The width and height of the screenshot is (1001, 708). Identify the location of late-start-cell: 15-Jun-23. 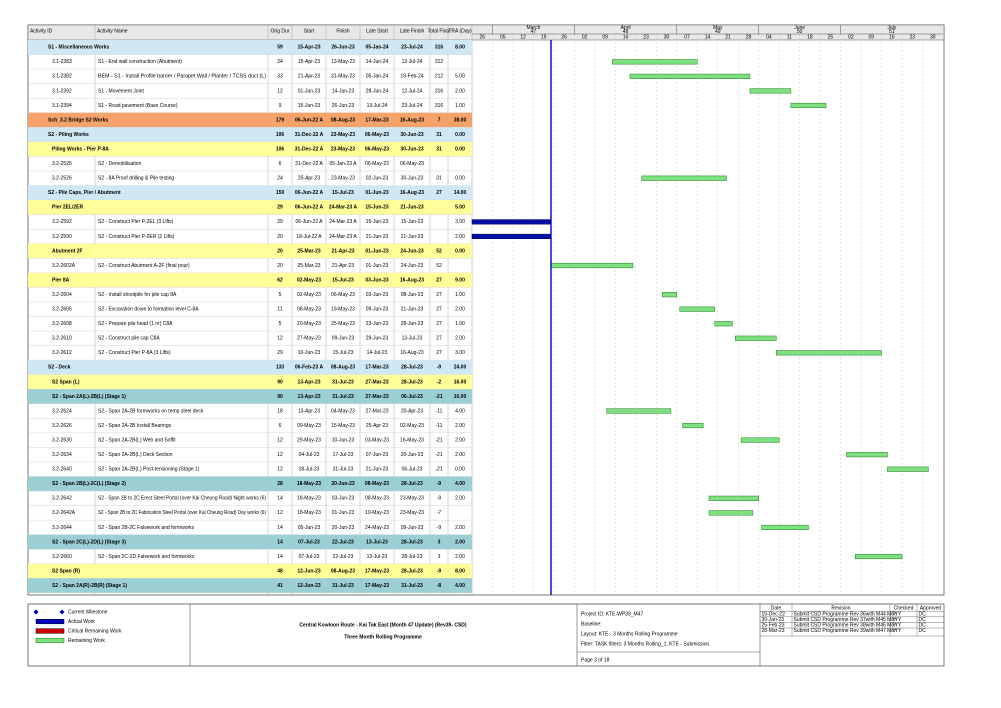
(377, 208).